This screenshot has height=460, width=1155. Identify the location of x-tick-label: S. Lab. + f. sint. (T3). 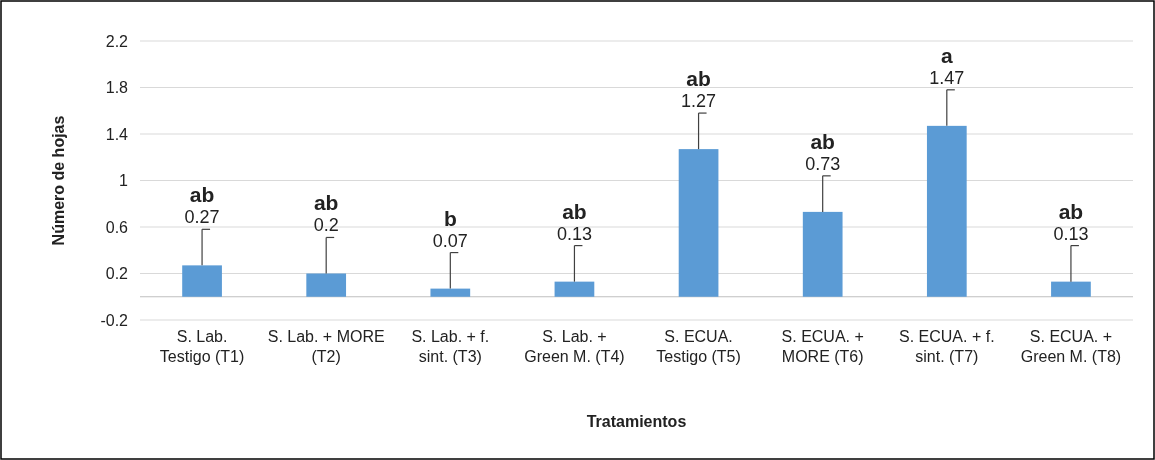
(450, 346).